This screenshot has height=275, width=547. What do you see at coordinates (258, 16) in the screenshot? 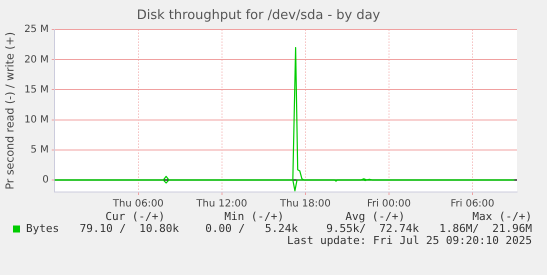
I see `chart-title: Disk throughput for /dev/sda - by day` at bounding box center [258, 16].